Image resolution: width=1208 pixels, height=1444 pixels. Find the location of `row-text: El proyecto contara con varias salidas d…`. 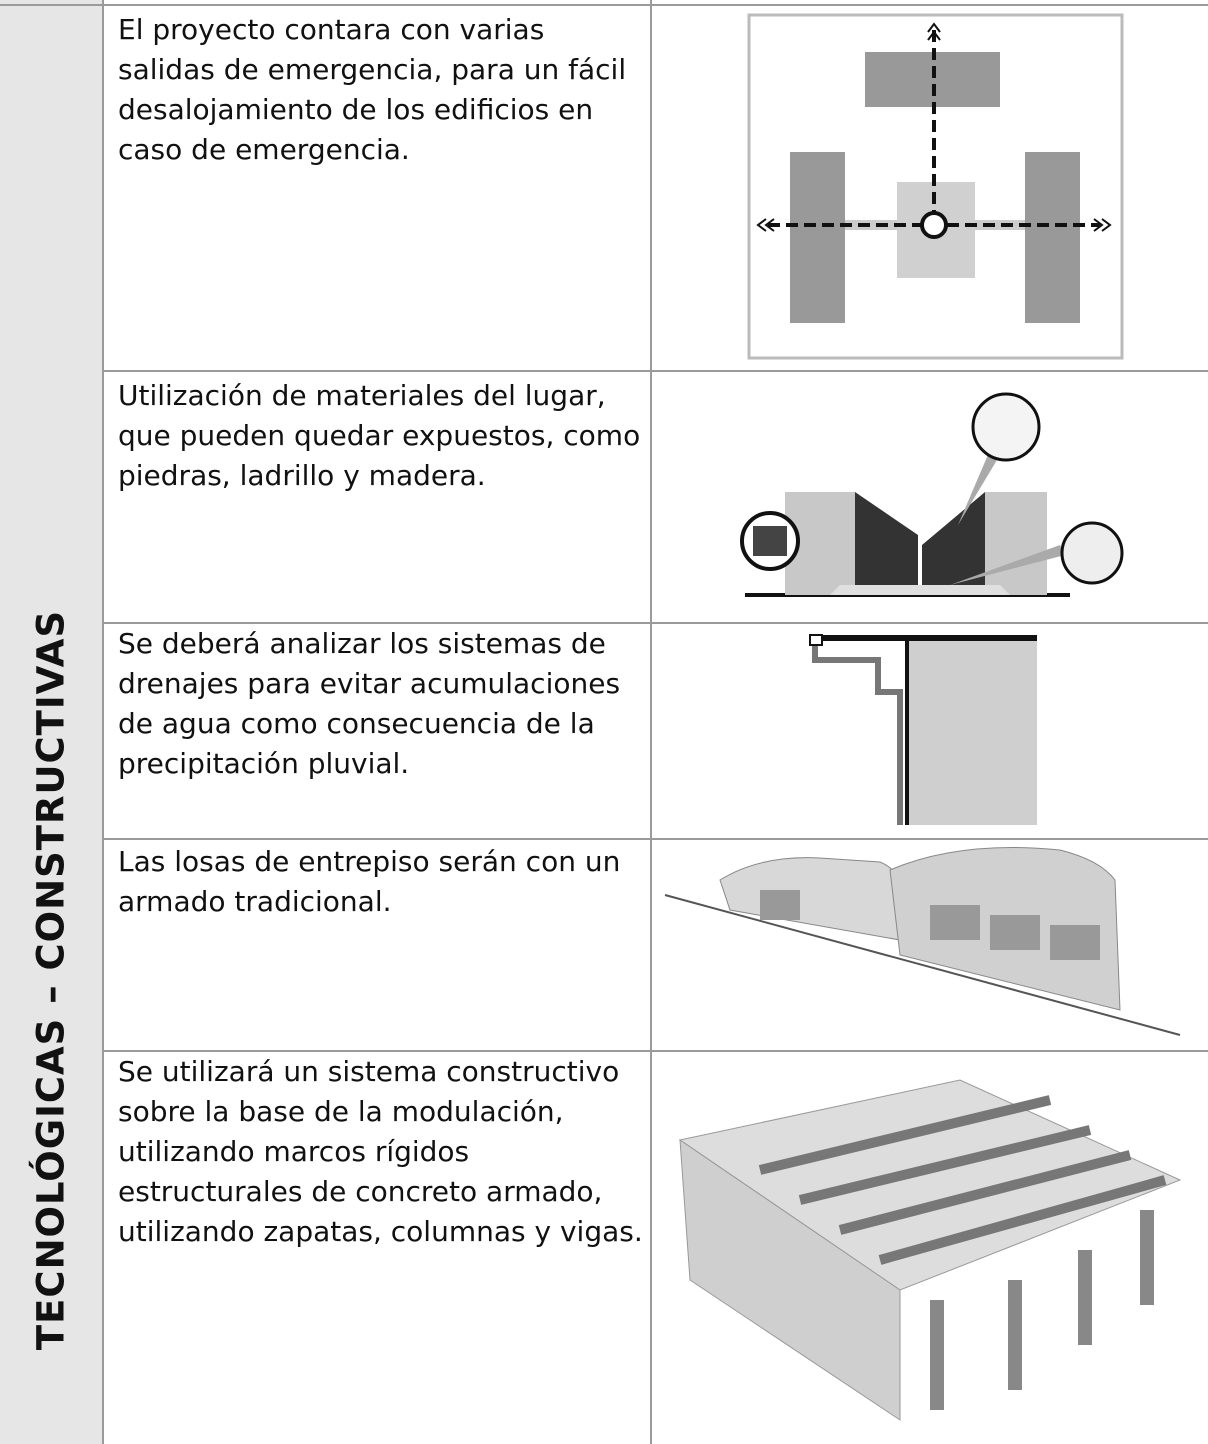

row-text: El proyecto contara con varias salidas d… is located at coordinates (372, 89).